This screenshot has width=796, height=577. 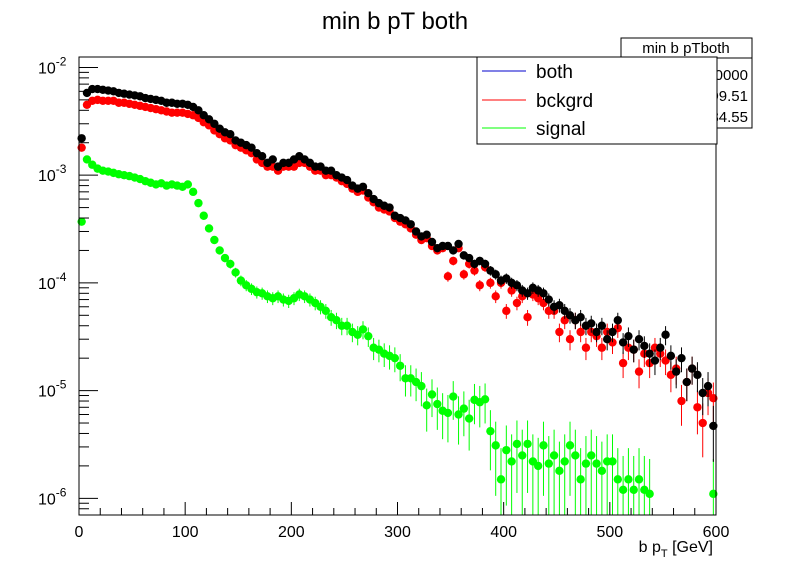 What do you see at coordinates (291, 532) in the screenshot?
I see `x-tick-label: 200` at bounding box center [291, 532].